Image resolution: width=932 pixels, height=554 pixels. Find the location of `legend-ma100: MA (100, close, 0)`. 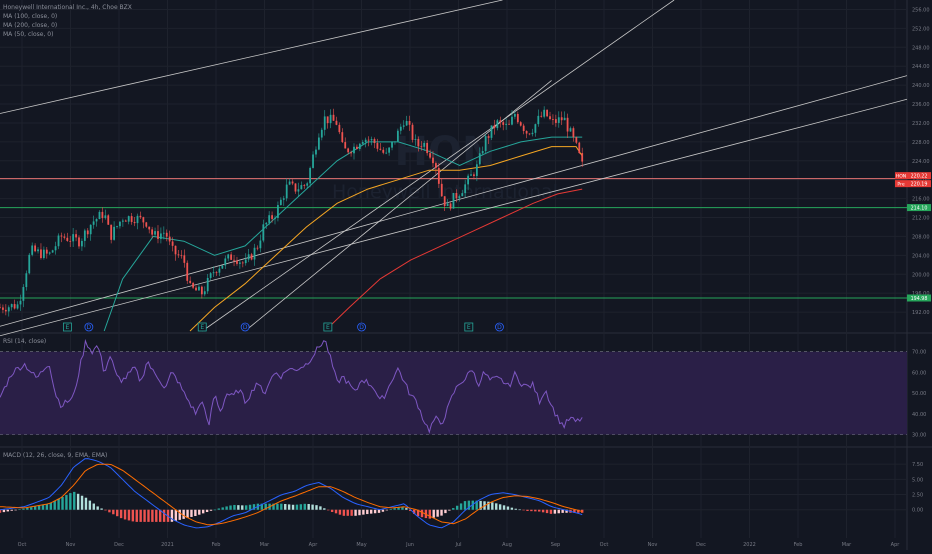

legend-ma100: MA (100, close, 0) is located at coordinates (30, 16).